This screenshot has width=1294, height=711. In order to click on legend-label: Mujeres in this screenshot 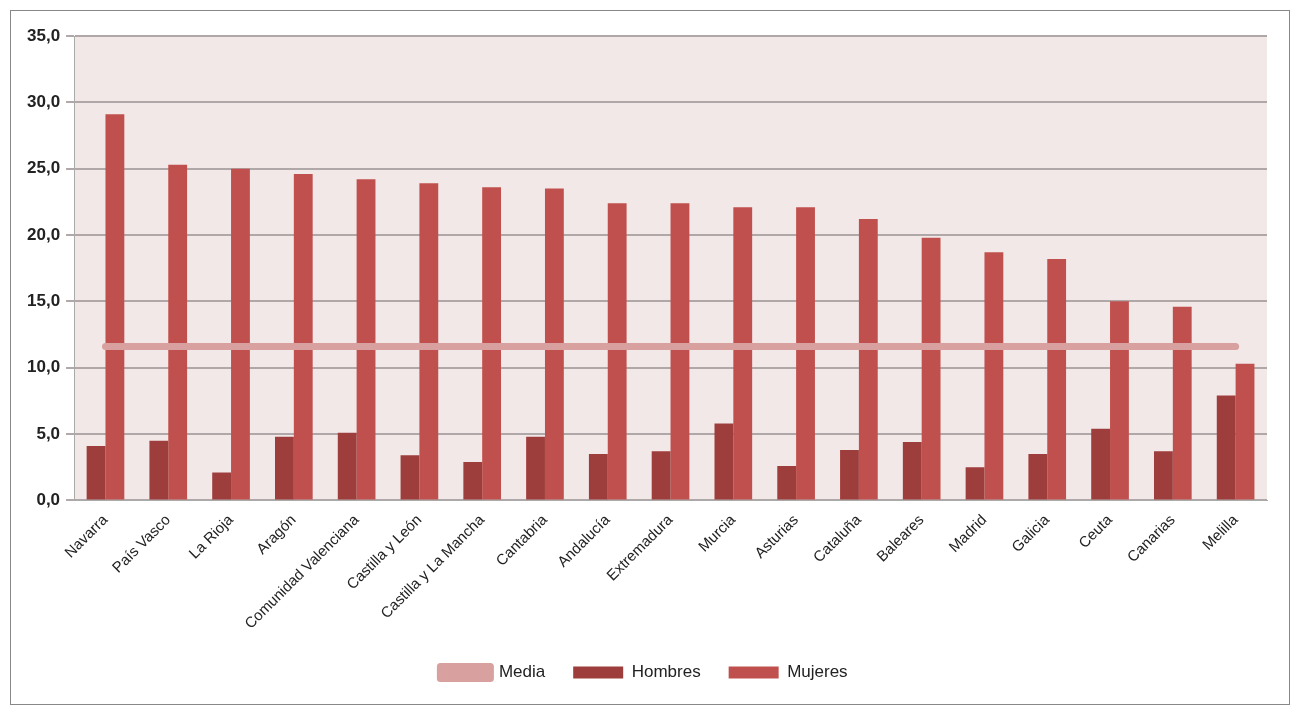, I will do `click(817, 672)`.